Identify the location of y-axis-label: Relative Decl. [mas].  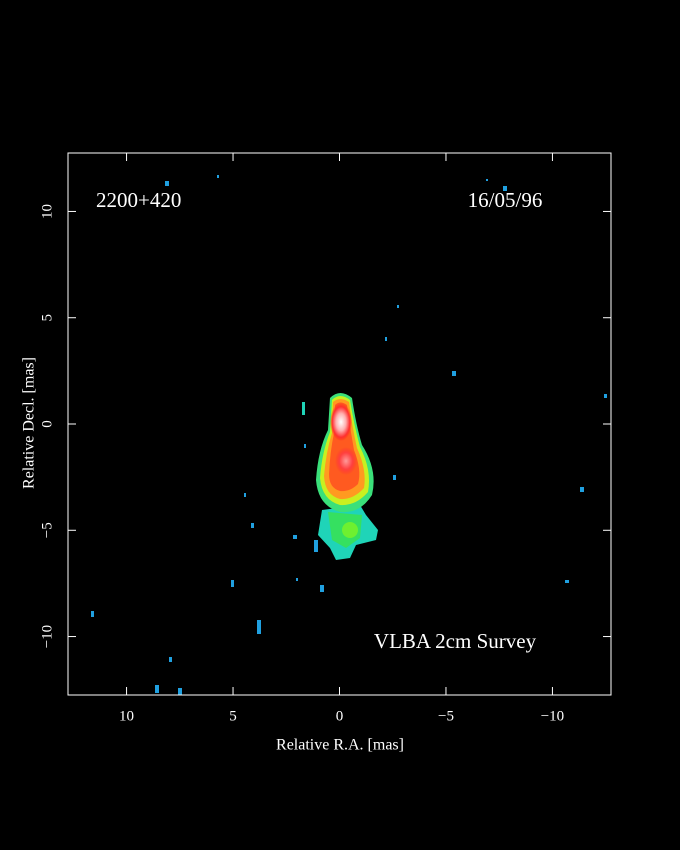
(29, 423).